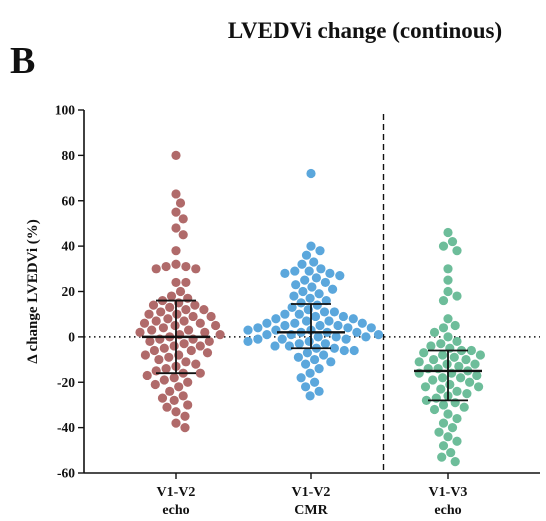  I want to click on y-tick-label: -40, so click(66, 427).